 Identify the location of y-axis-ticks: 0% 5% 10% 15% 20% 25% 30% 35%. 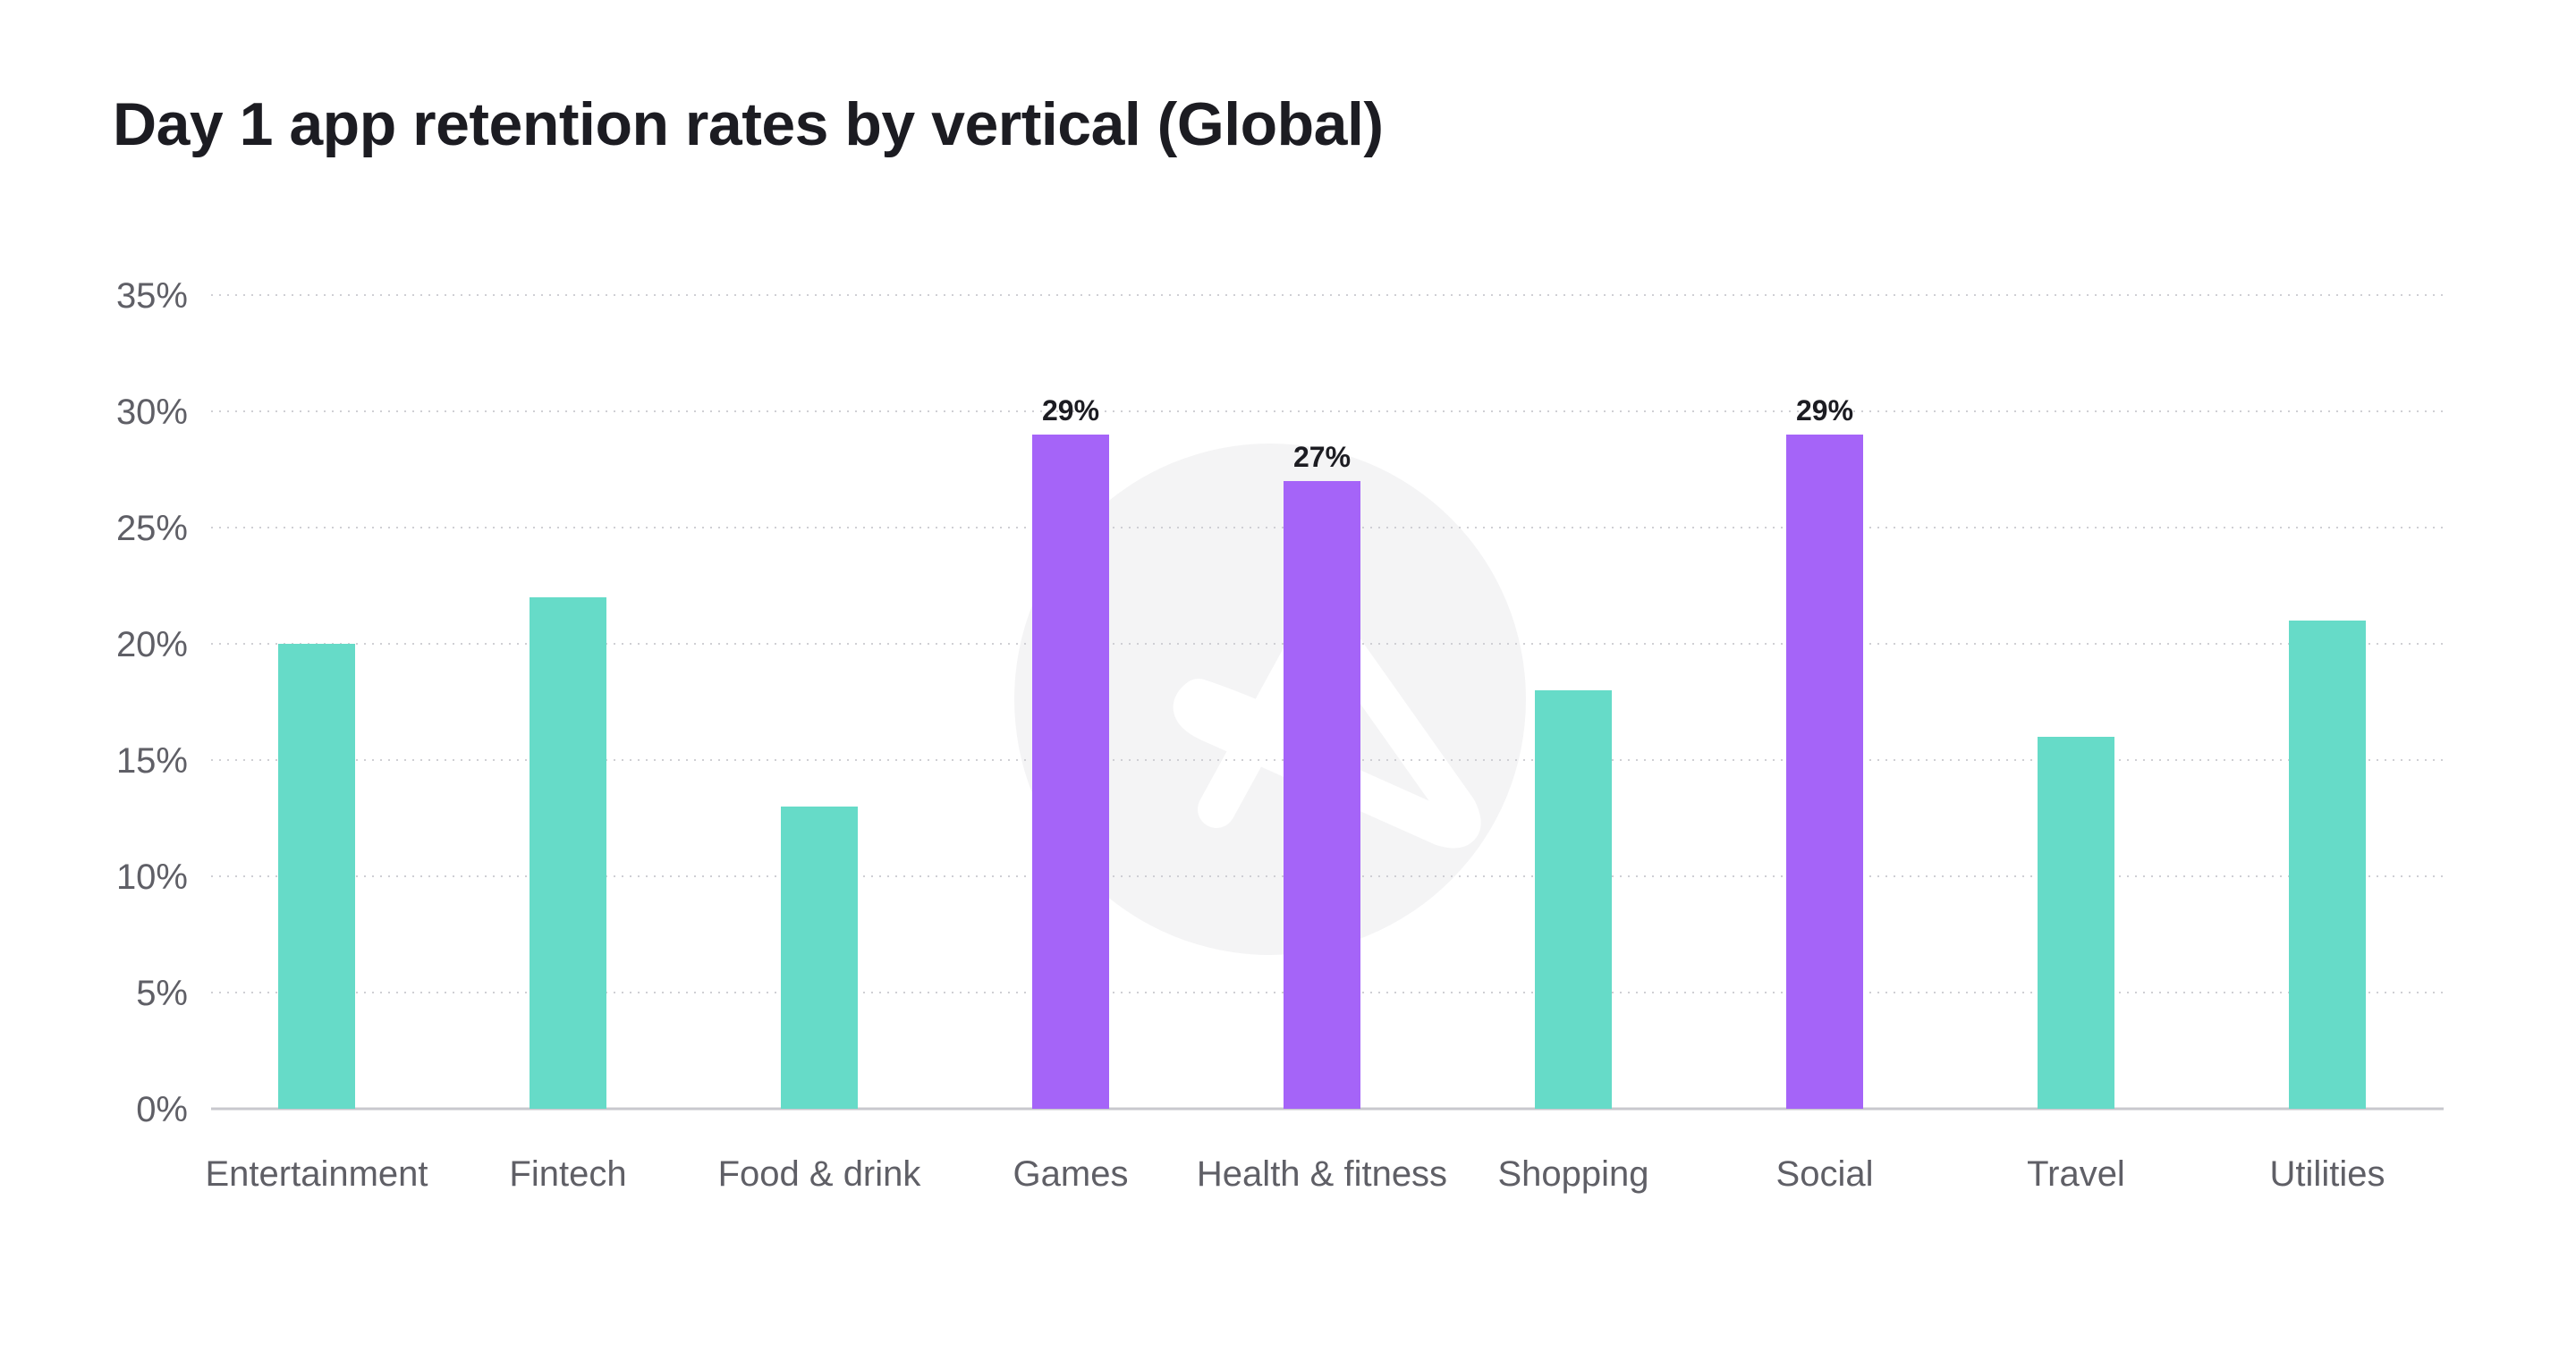
(152, 702).